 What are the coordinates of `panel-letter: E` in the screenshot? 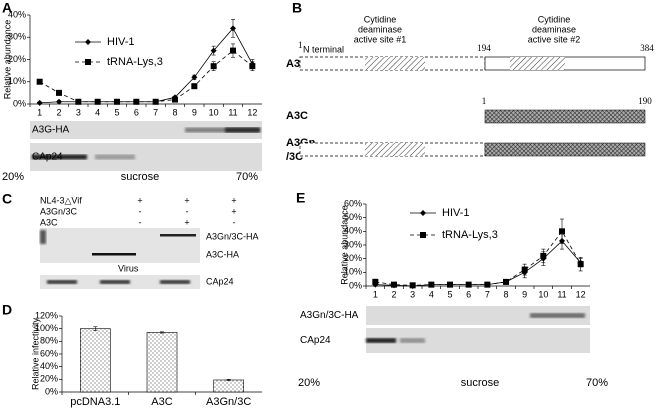 It's located at (300, 198).